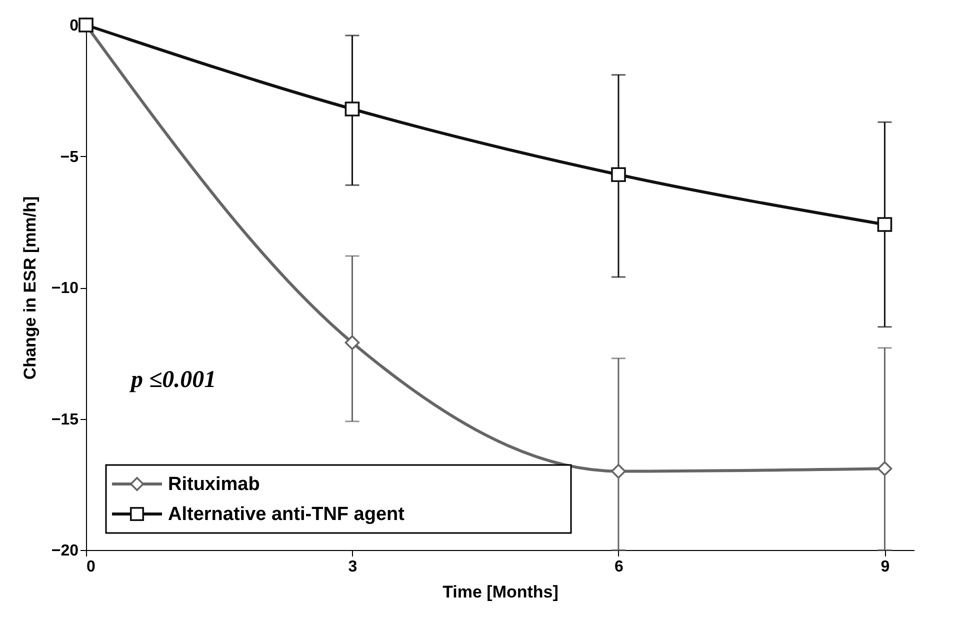 This screenshot has height=629, width=967. I want to click on y-tick-label: −20, so click(65, 551).